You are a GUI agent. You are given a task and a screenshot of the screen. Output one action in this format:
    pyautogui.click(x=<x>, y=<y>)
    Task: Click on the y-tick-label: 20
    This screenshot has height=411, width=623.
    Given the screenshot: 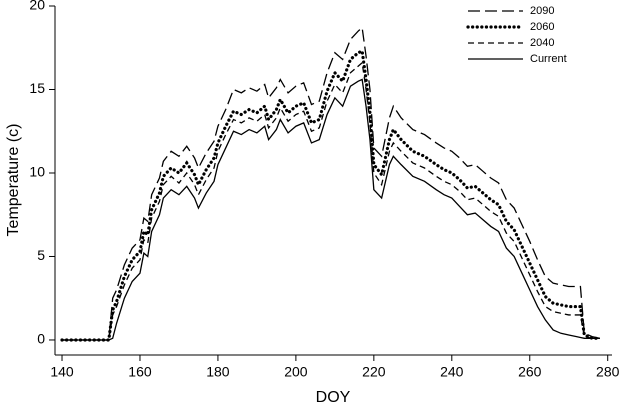 What is the action you would take?
    pyautogui.click(x=37, y=6)
    